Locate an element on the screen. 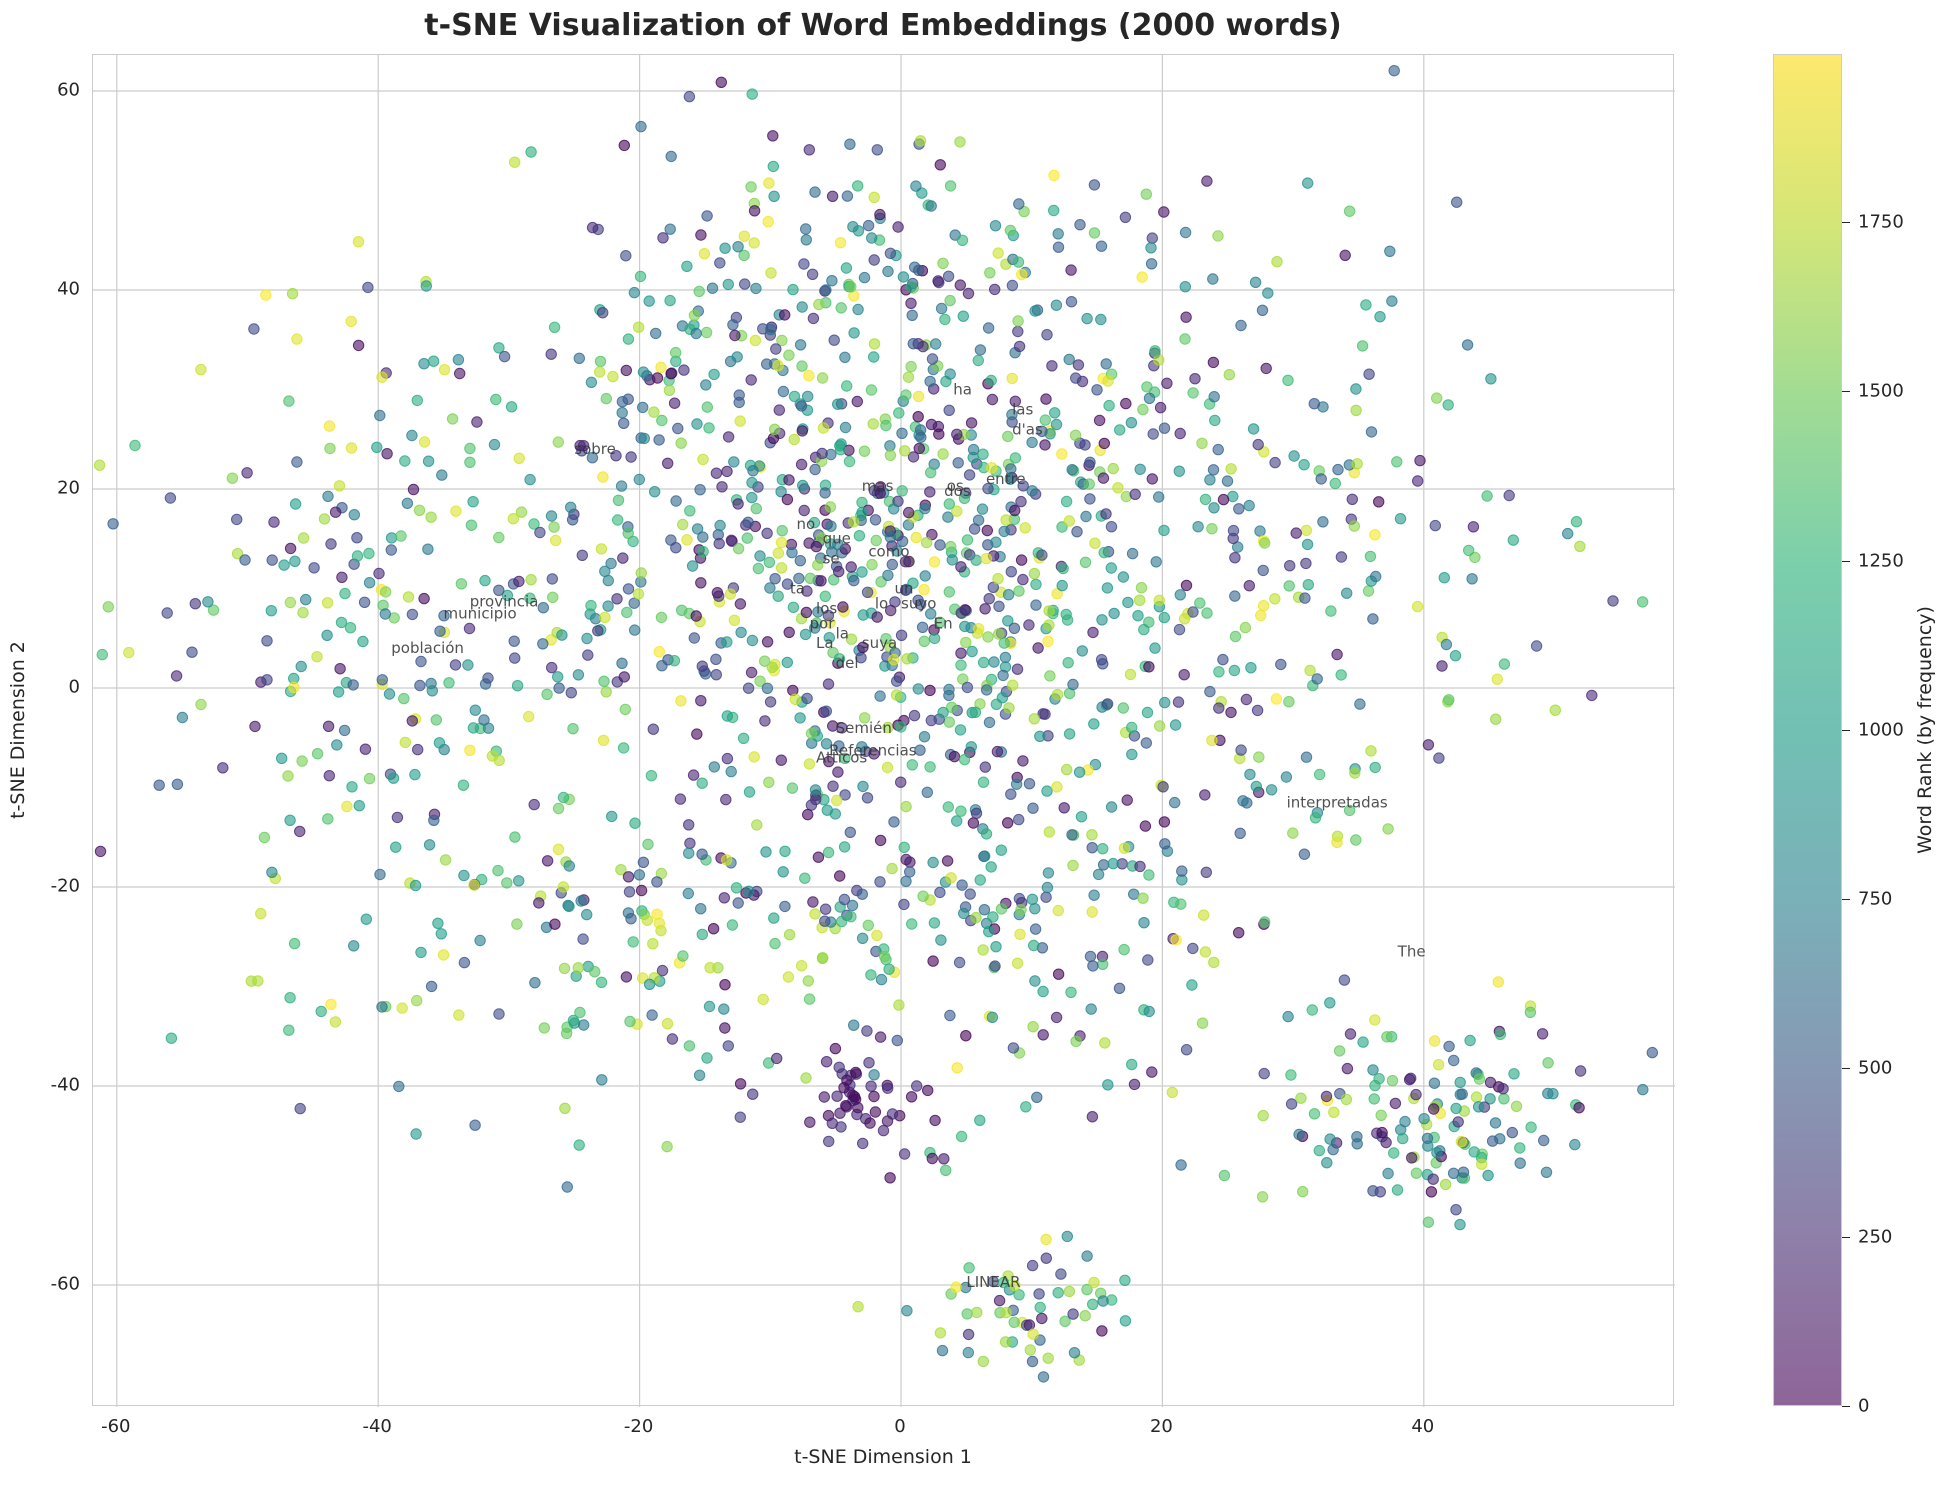 The height and width of the screenshot is (1485, 1951). word-annotation: interpretadas is located at coordinates (1337, 802).